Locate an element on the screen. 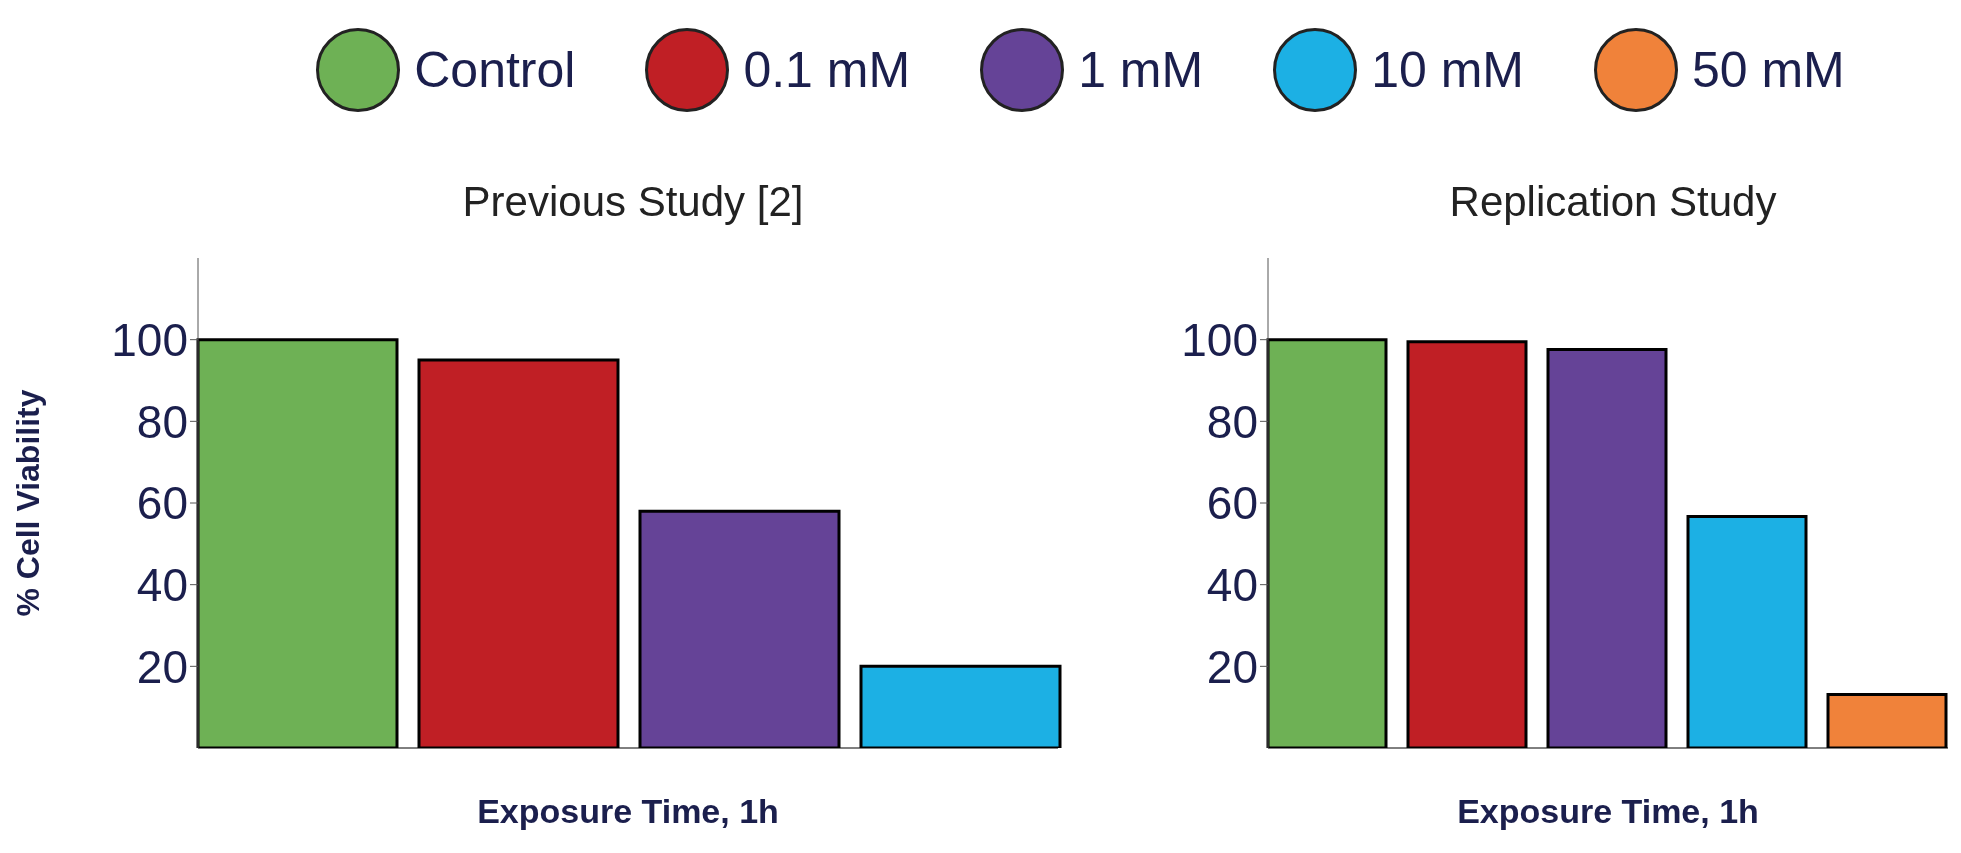  legend-label: Control is located at coordinates (495, 70).